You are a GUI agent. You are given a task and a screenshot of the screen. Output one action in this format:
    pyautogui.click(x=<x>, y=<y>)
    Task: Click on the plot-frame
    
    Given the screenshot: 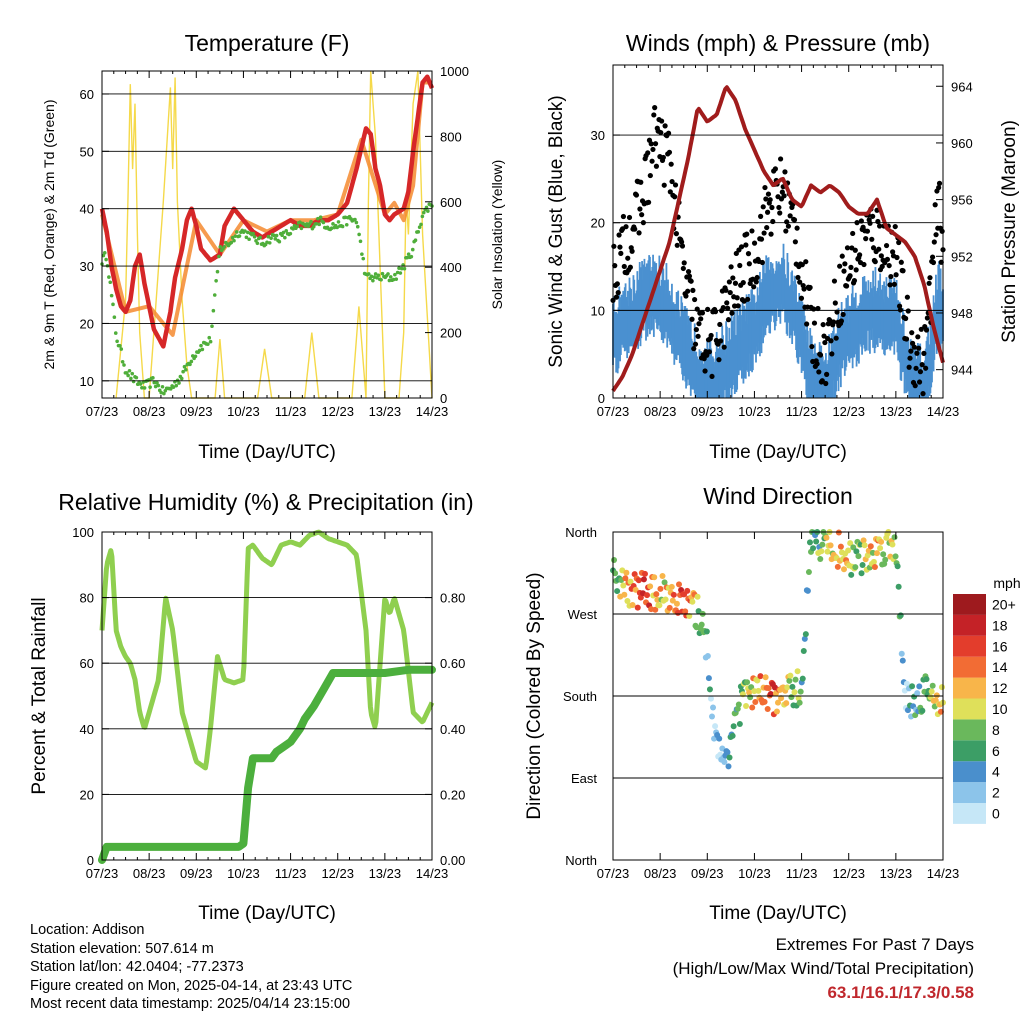 What is the action you would take?
    pyautogui.click(x=778, y=696)
    